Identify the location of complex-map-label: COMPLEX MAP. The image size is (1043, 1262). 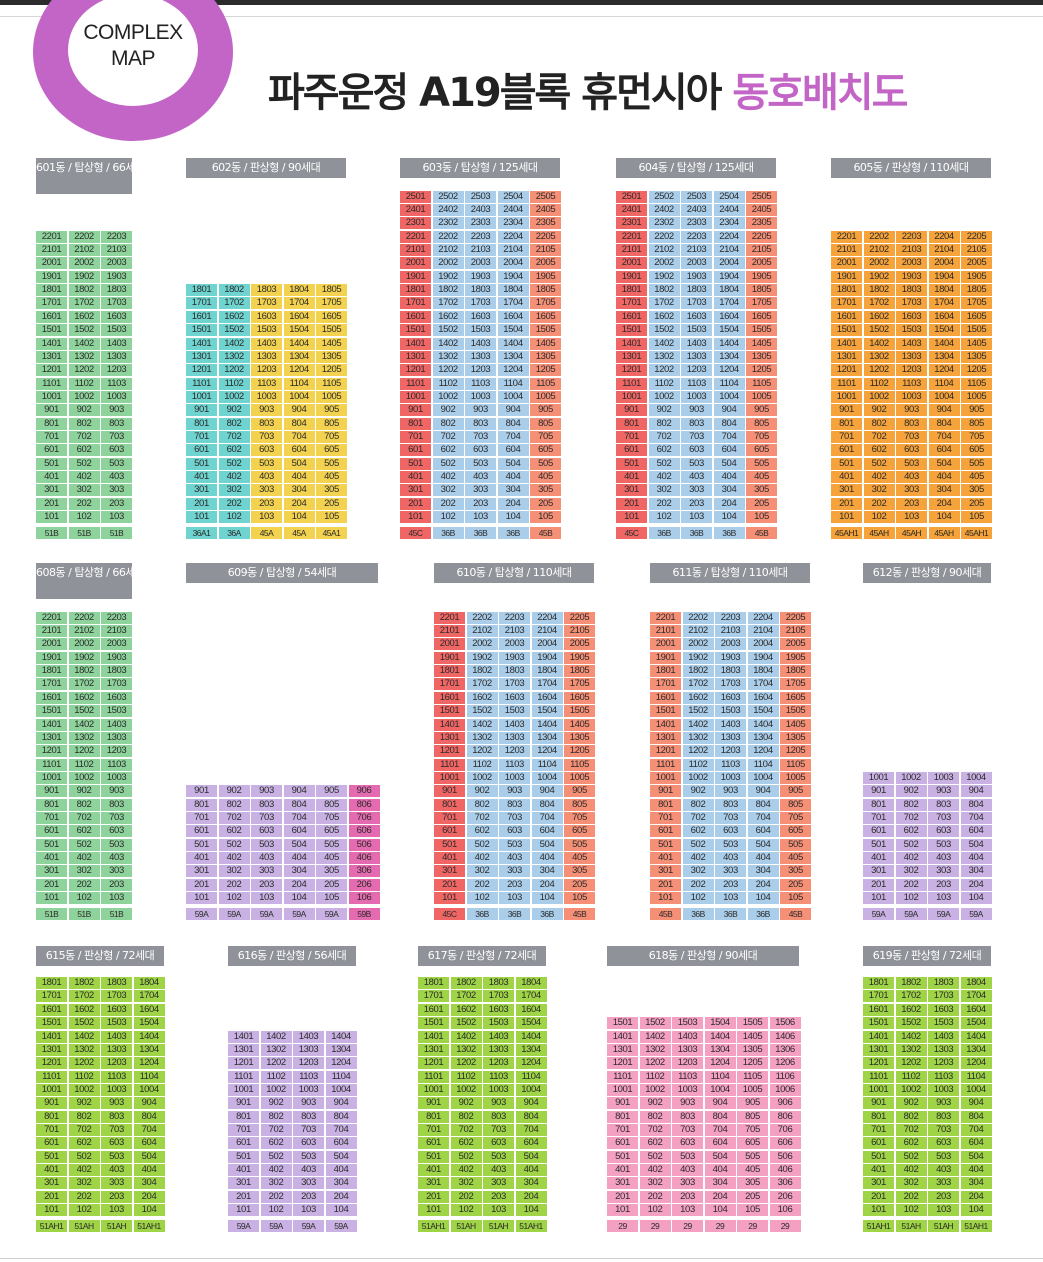
(133, 46).